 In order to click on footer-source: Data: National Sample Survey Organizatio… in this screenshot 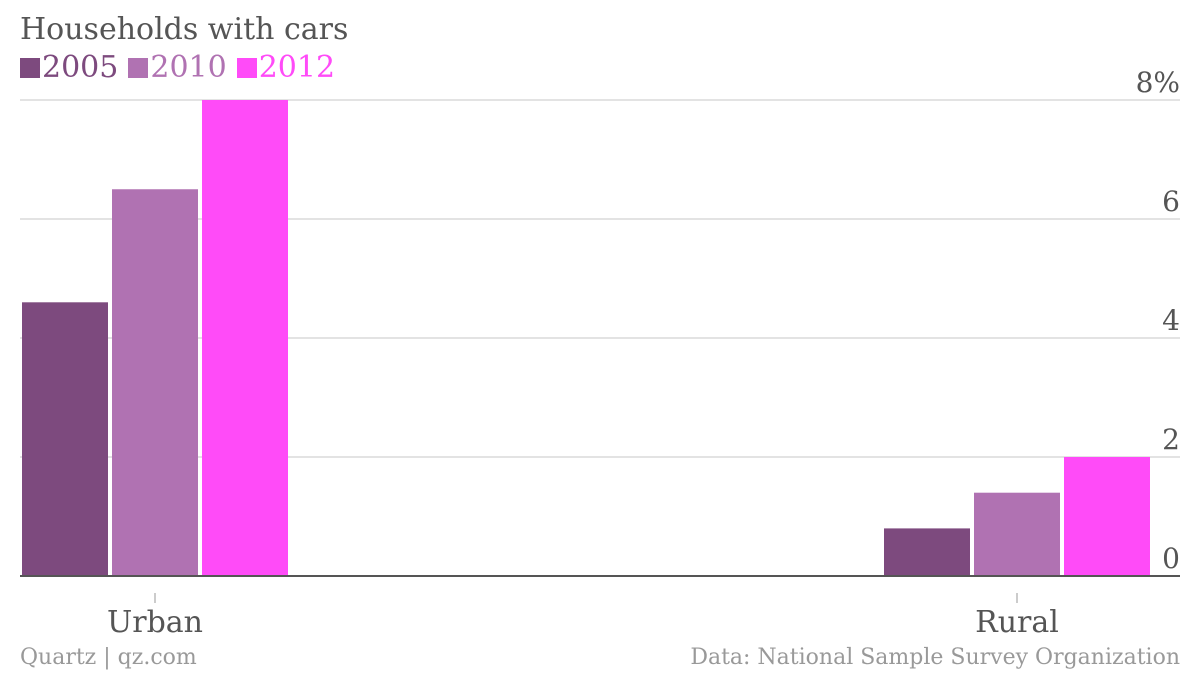, I will do `click(935, 657)`.